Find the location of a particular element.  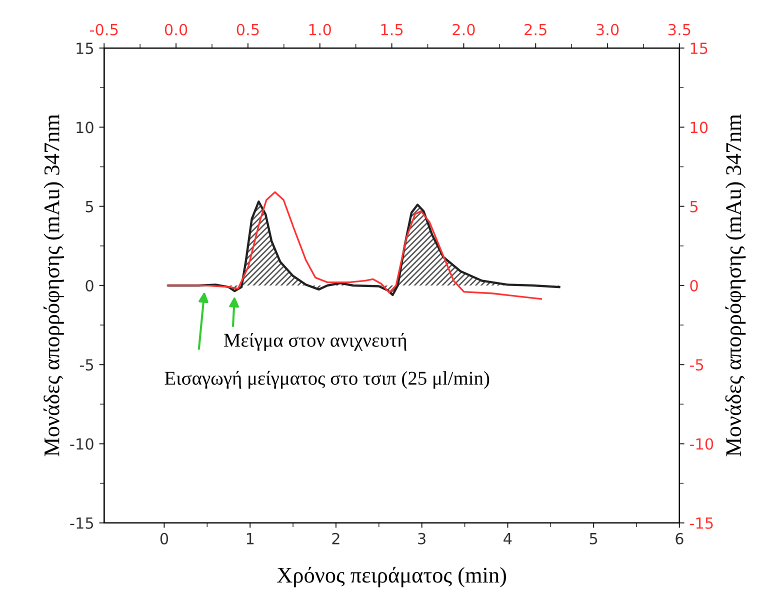

y-axis-title: Μονάδες απορρόφησης (mAu) 347nm is located at coordinates (53, 285).